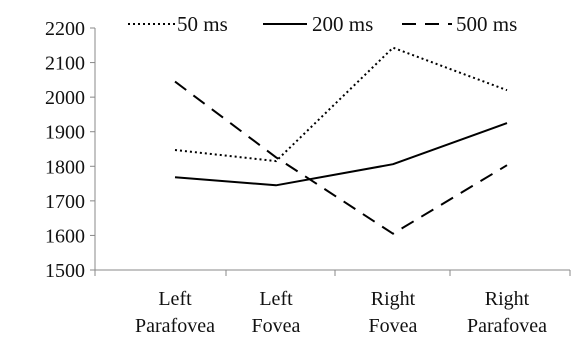  I want to click on y-axis: 1500 1600 1700 1800 1900 2000 2100 2200, so click(70, 150).